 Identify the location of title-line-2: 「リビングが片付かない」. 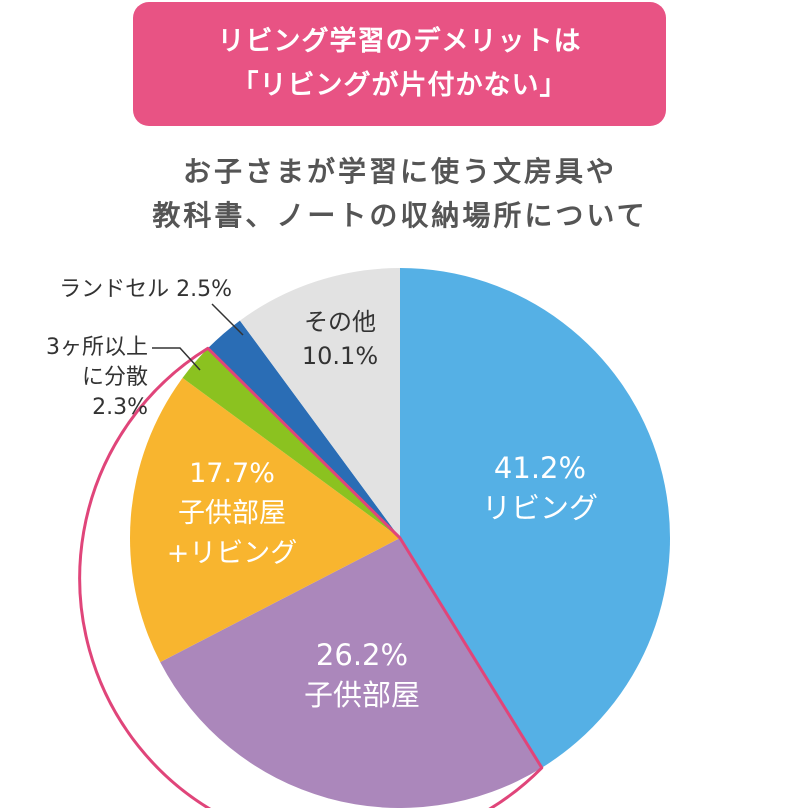
(399, 85).